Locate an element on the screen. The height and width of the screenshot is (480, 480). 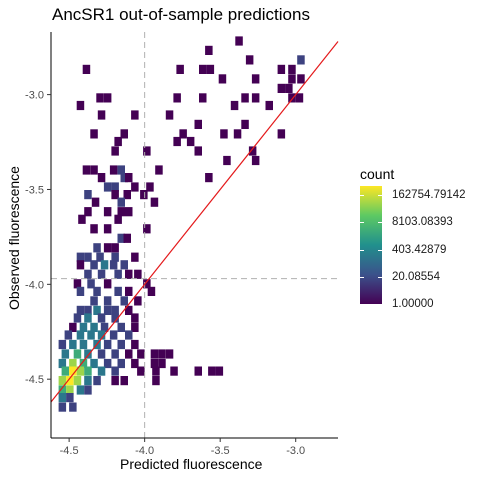
x-tick-label: -3.5 is located at coordinates (220, 451).